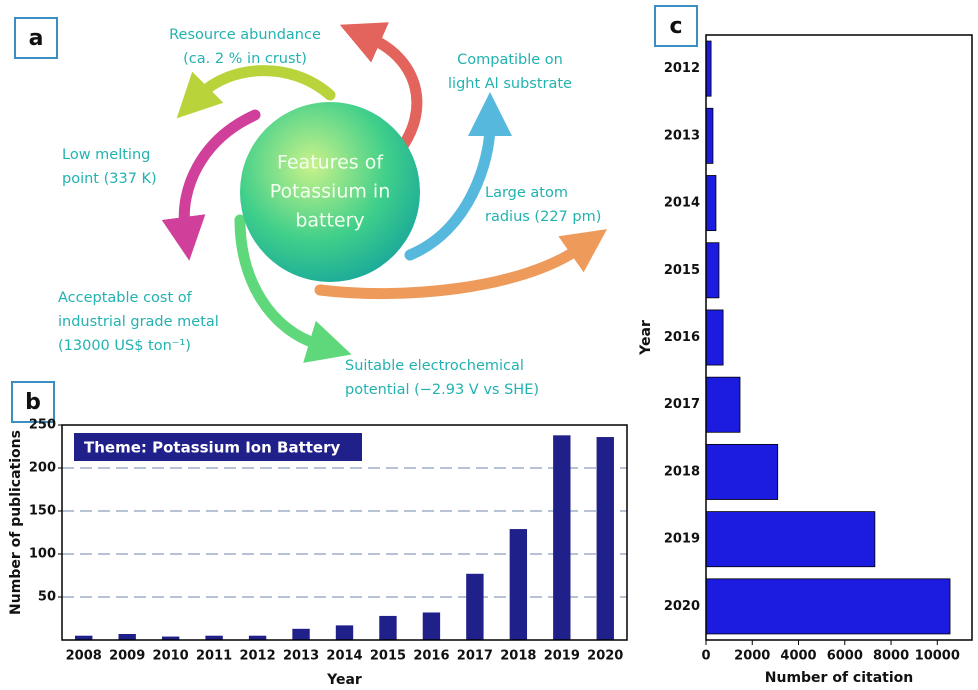 The image size is (978, 690). What do you see at coordinates (106, 155) in the screenshot?
I see `feature-label: Low melting` at bounding box center [106, 155].